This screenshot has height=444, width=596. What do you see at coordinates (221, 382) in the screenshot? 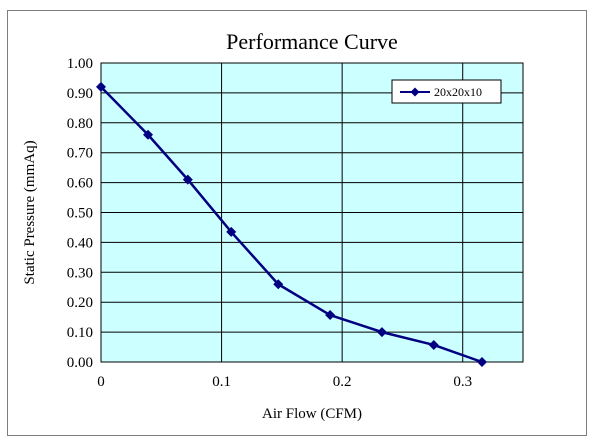
I see `x-tick-label: 0.1` at bounding box center [221, 382].